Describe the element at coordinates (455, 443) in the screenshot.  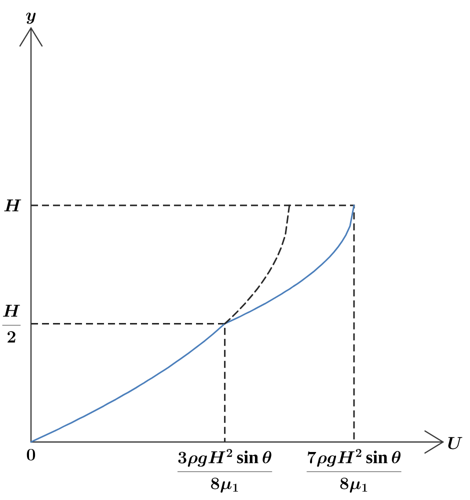
I see `x-axis-title: $U$` at that location.